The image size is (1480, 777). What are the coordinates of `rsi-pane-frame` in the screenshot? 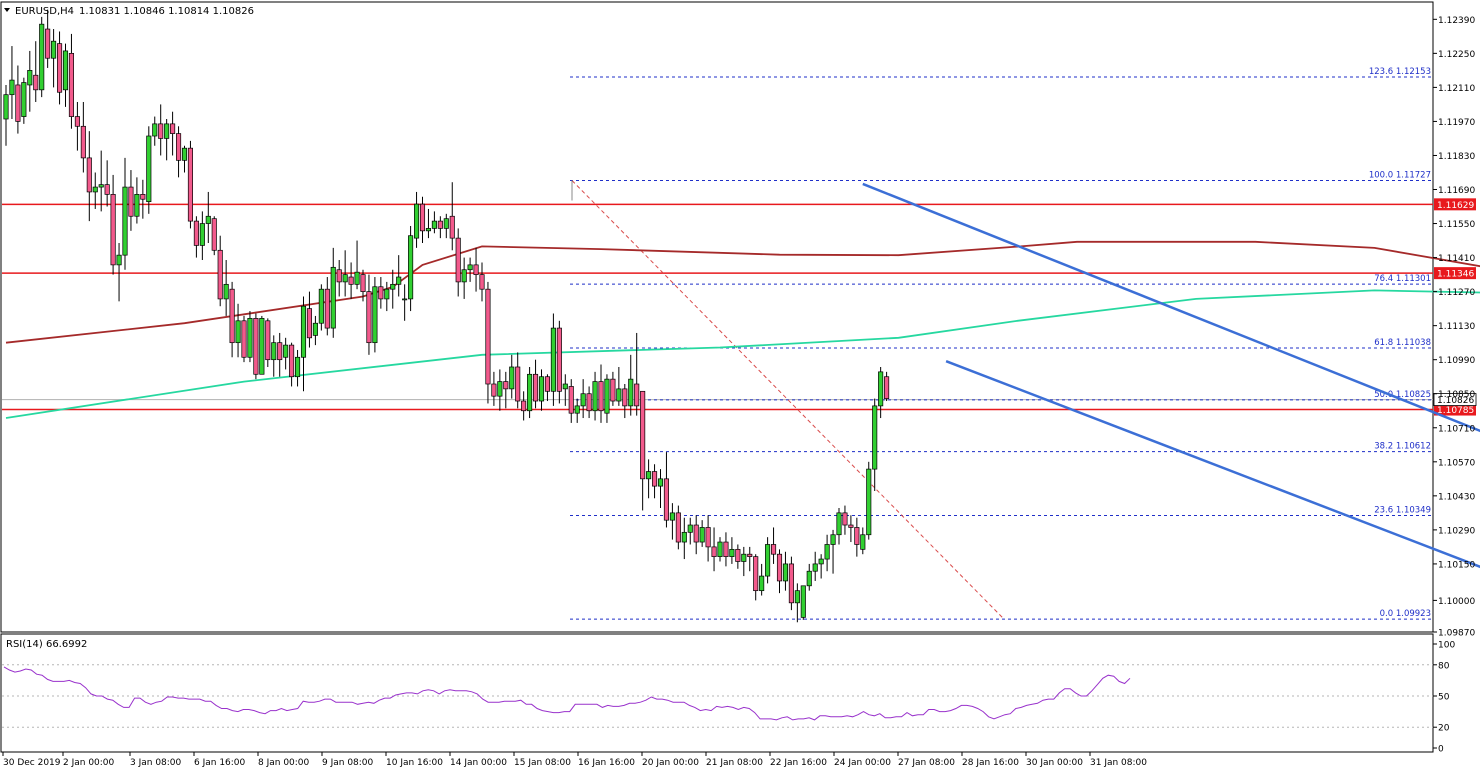 It's located at (717, 693).